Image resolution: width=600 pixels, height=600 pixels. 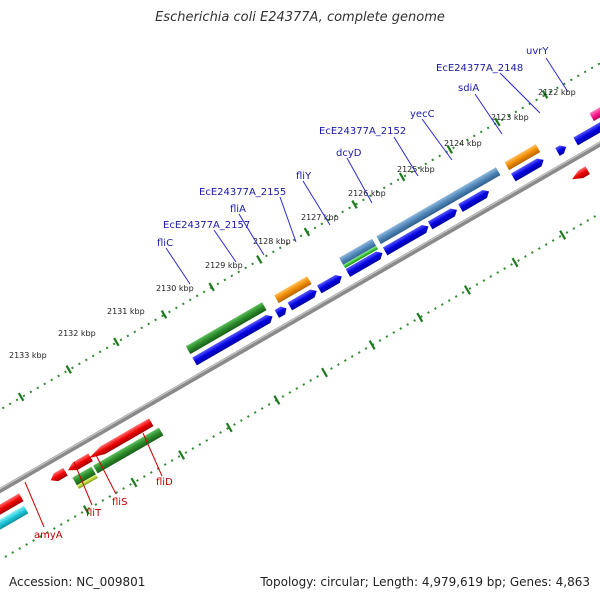 What do you see at coordinates (537, 51) in the screenshot?
I see `gene-label-uvrY: uvrY` at bounding box center [537, 51].